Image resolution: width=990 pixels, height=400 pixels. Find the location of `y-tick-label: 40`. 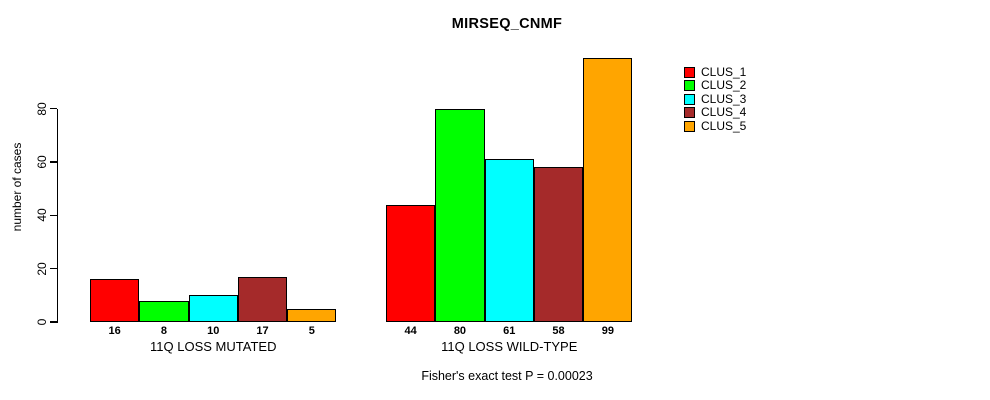

y-tick-label: 40 is located at coordinates (42, 215).